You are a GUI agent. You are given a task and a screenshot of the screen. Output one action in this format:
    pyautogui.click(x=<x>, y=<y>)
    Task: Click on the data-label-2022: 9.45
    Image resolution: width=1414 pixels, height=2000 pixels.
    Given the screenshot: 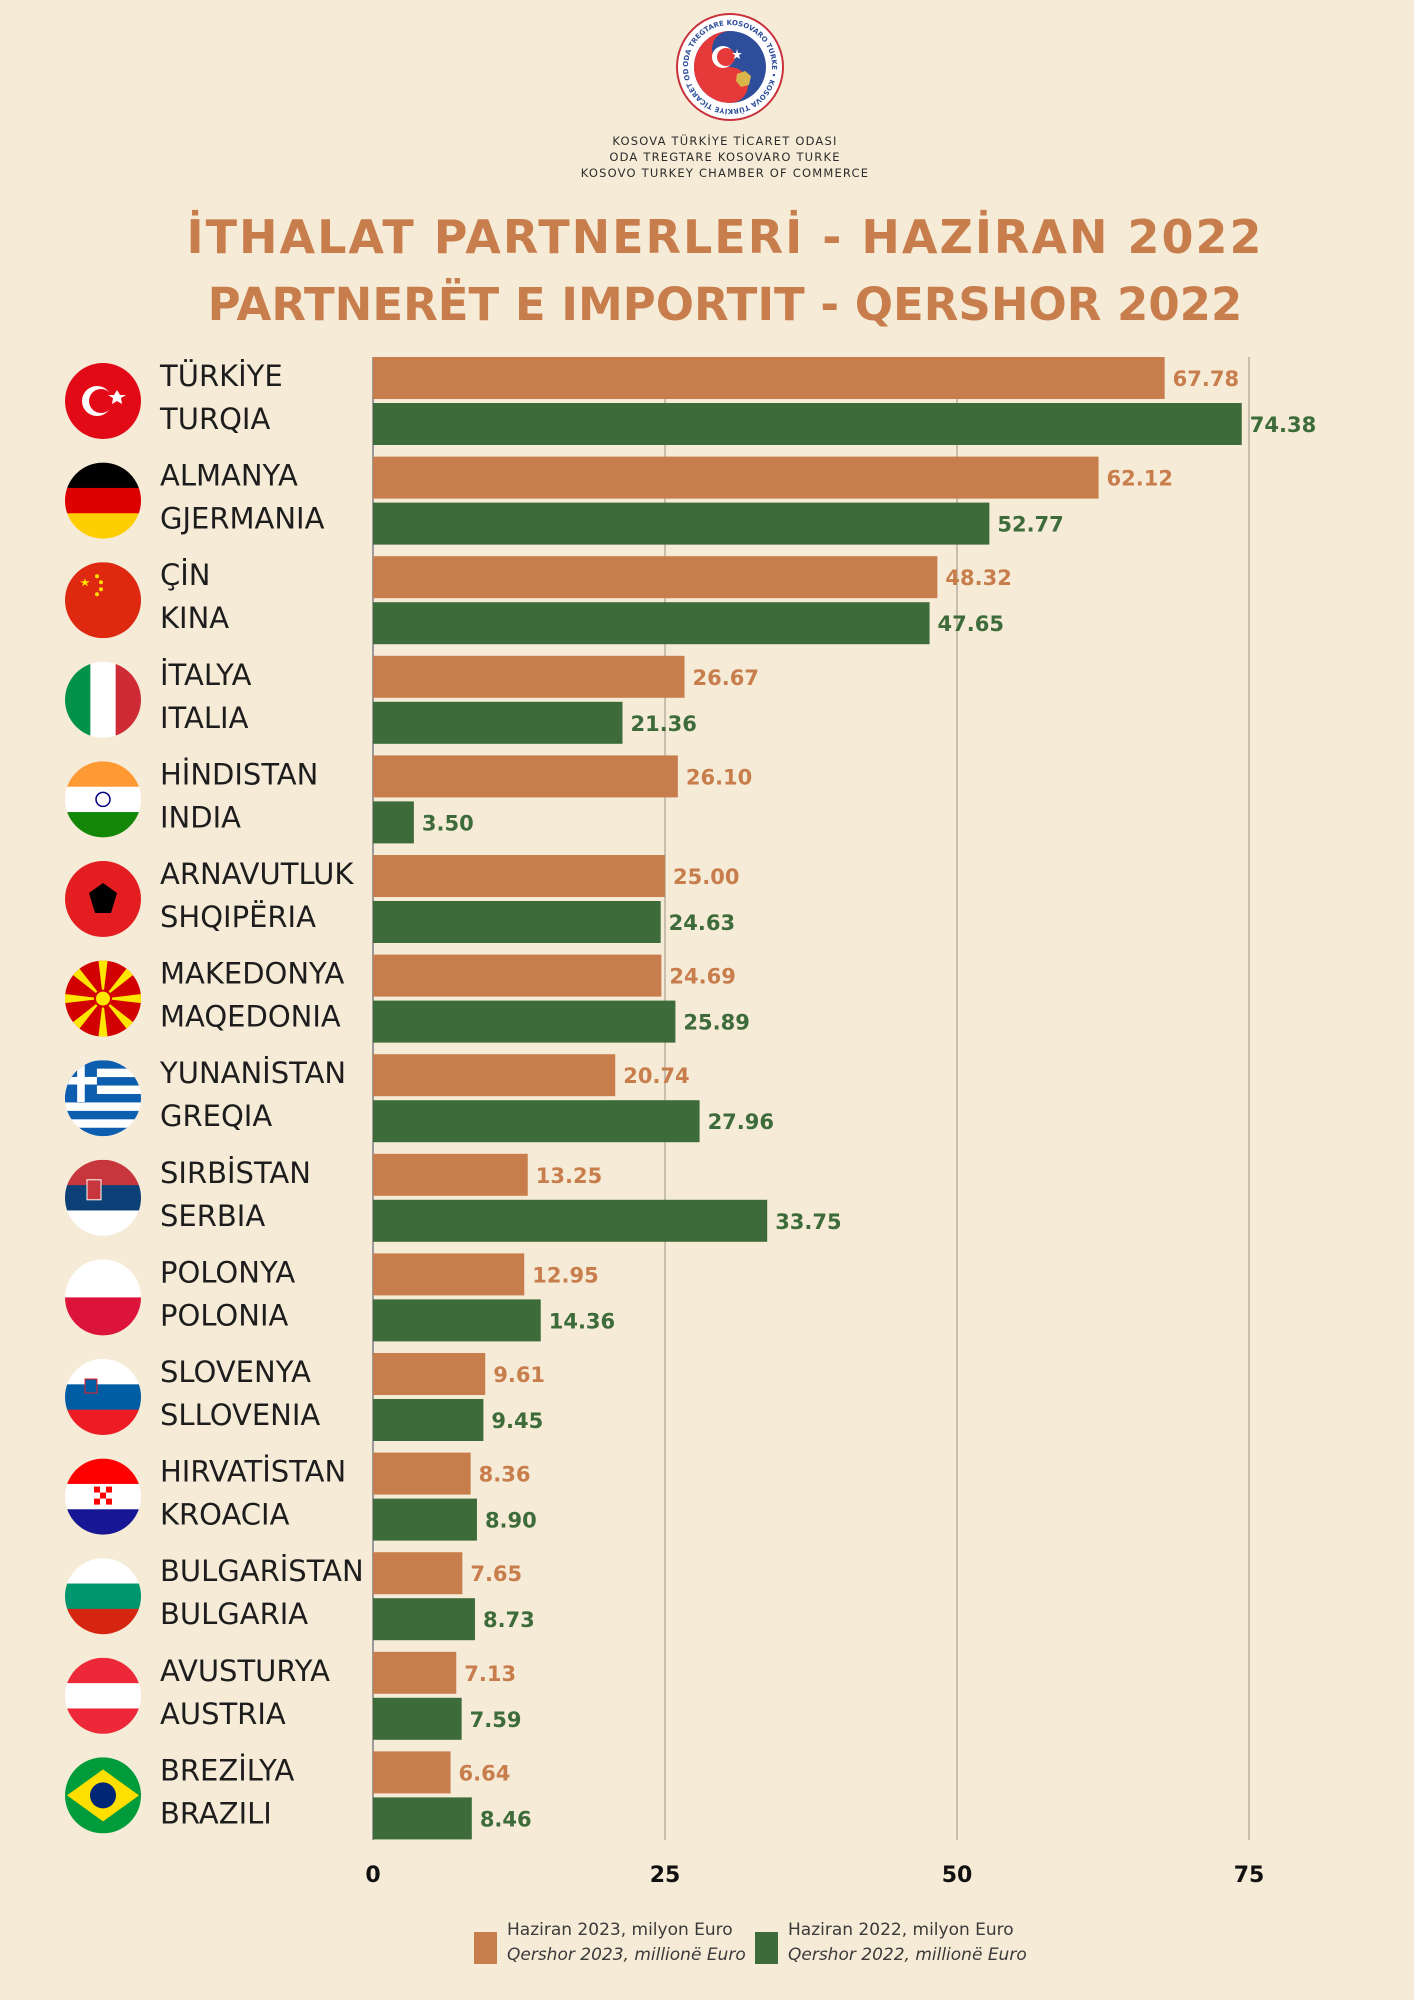 What is the action you would take?
    pyautogui.click(x=517, y=1421)
    